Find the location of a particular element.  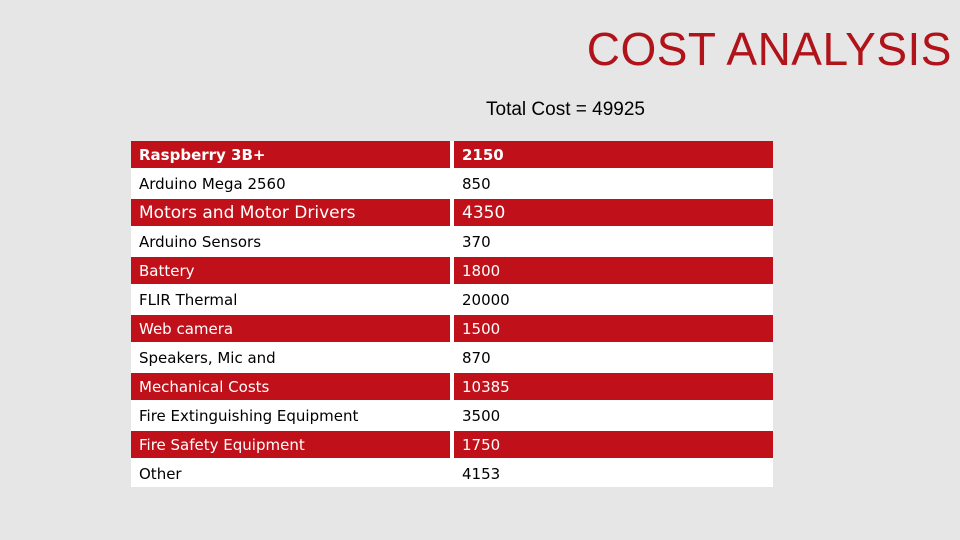

item-cost: 1500 is located at coordinates (613, 328).